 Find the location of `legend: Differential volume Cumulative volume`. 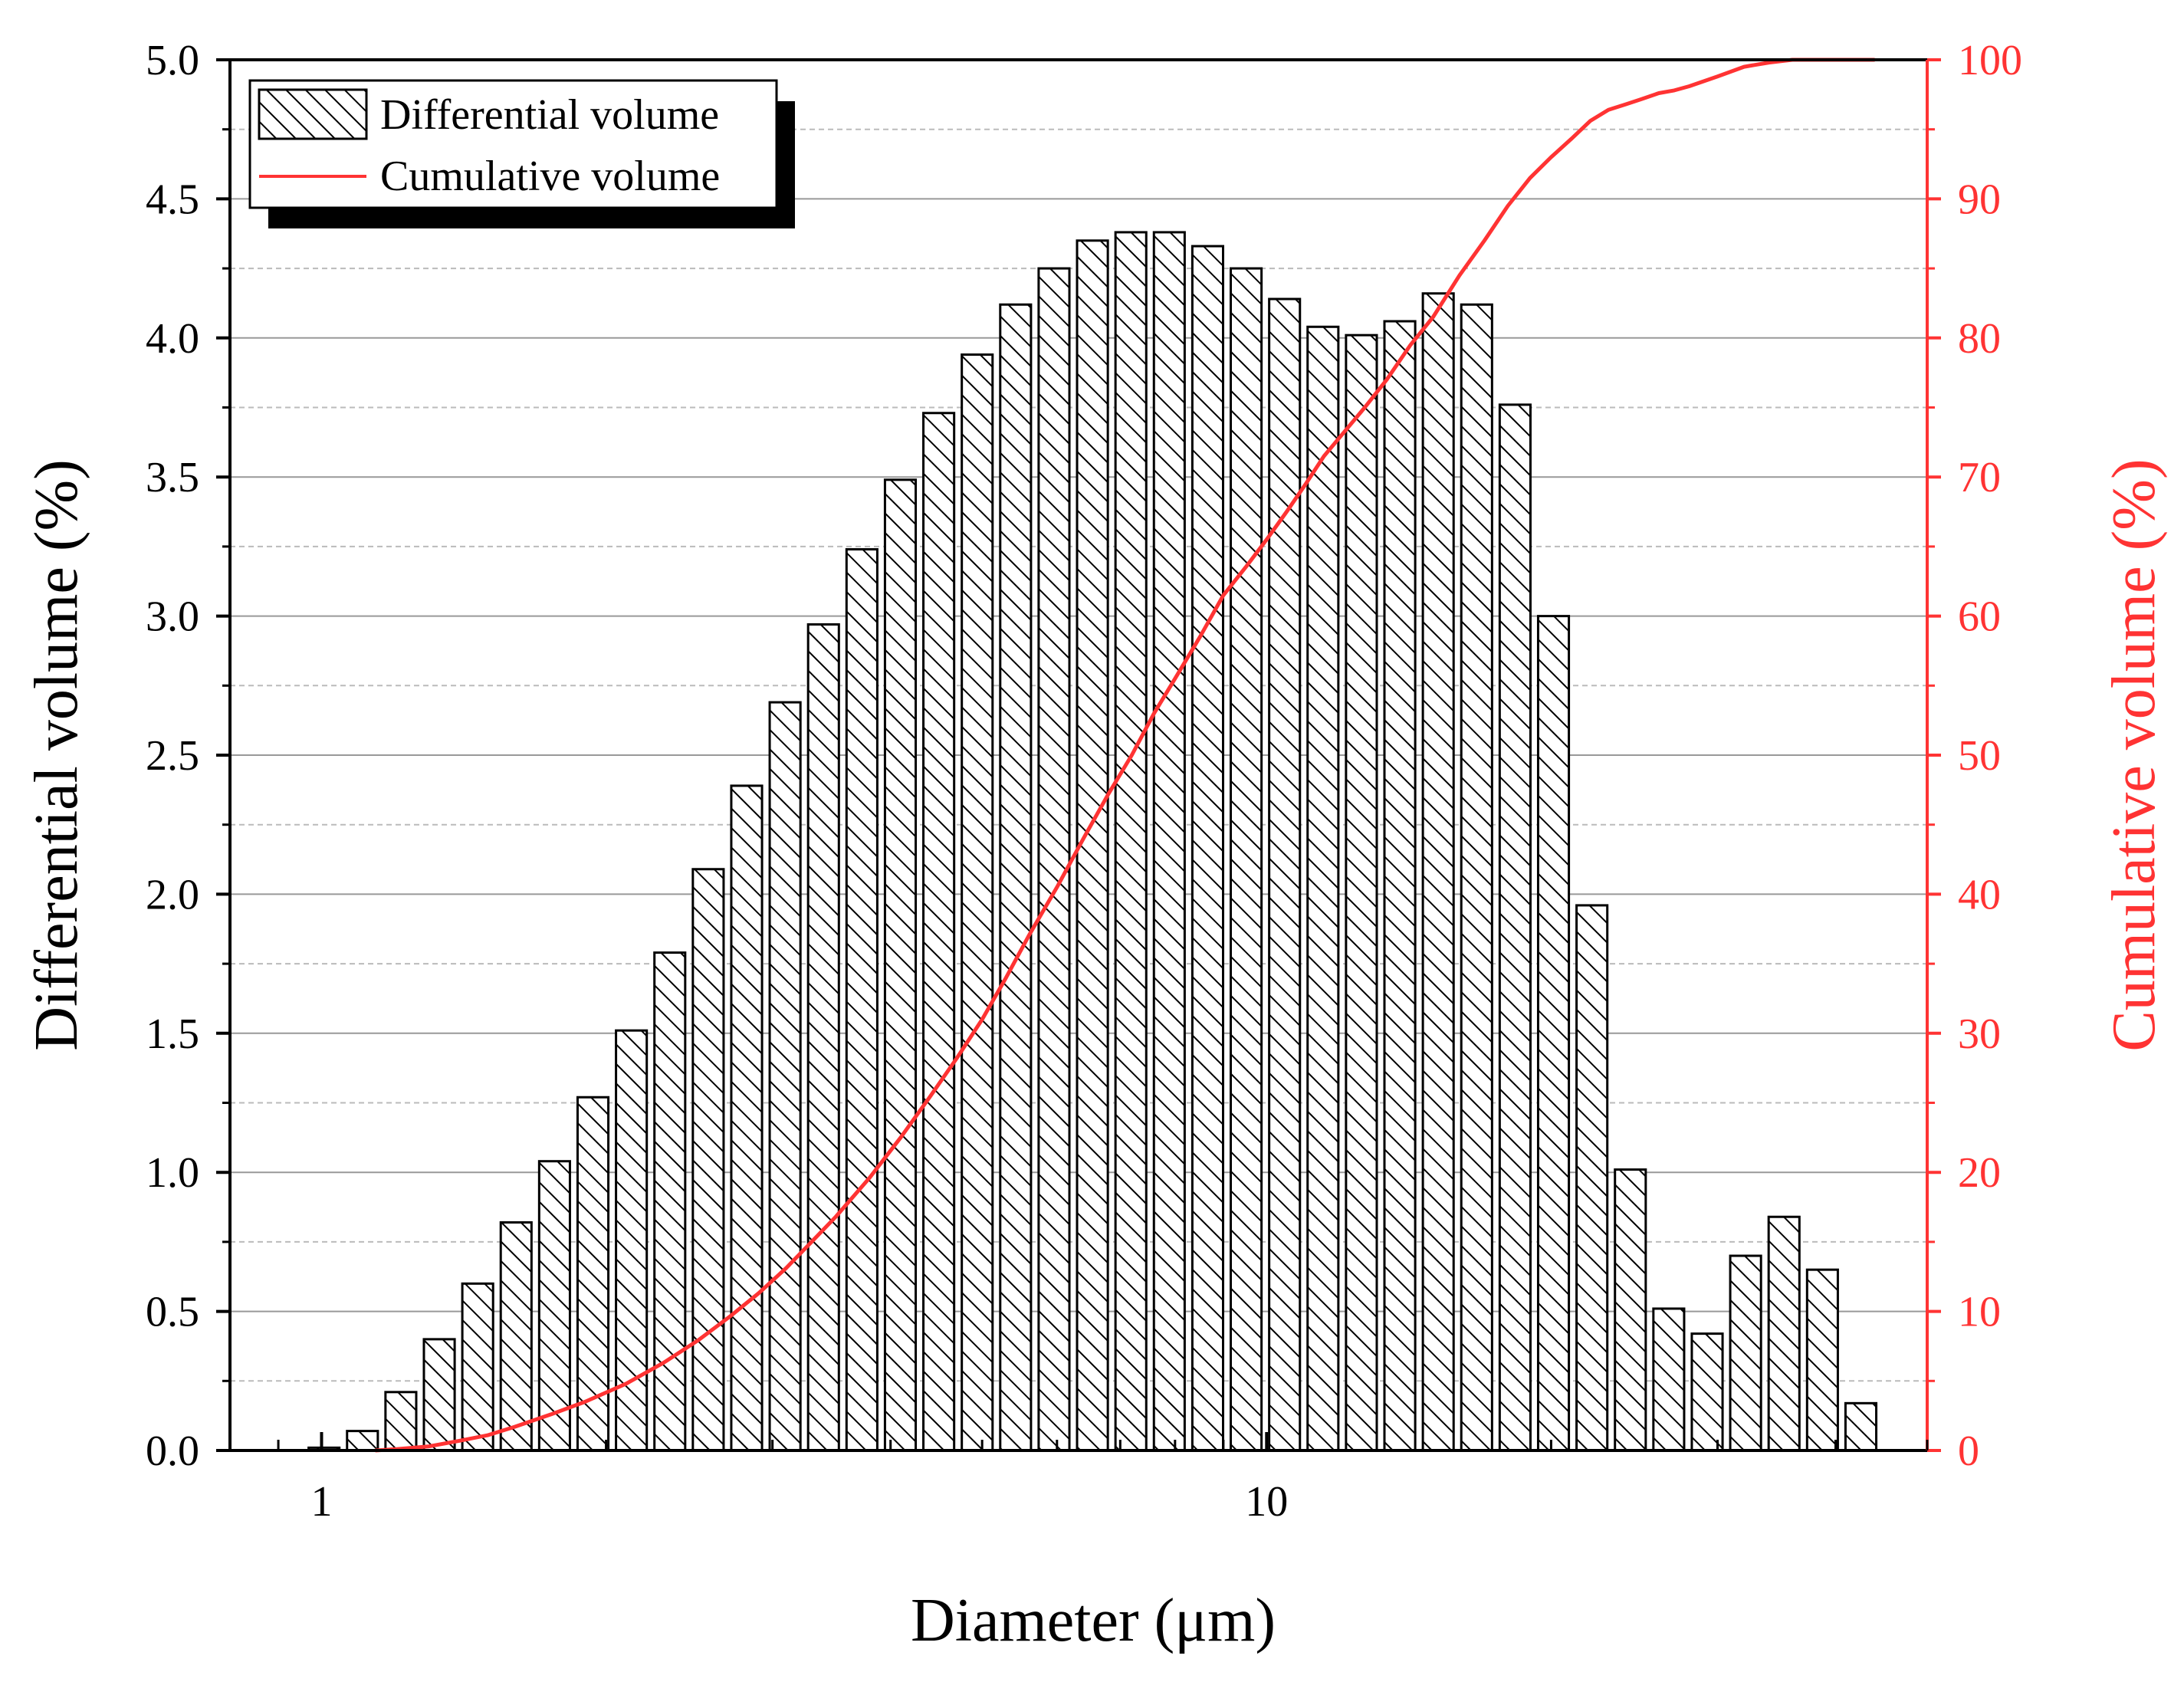

legend: Differential volume Cumulative volume is located at coordinates (521, 153).